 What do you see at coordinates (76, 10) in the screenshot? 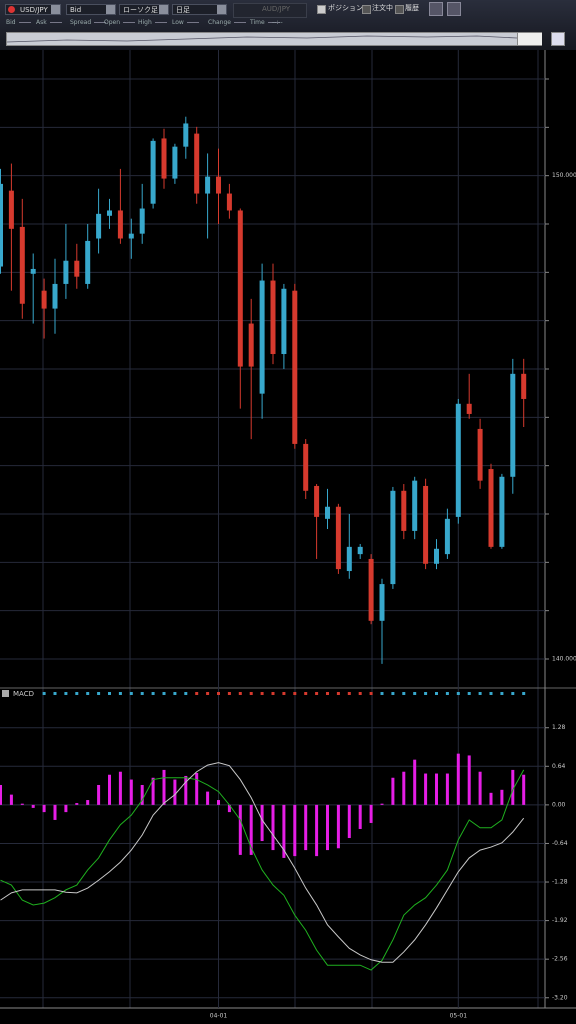
I see `price-type: Bid` at bounding box center [76, 10].